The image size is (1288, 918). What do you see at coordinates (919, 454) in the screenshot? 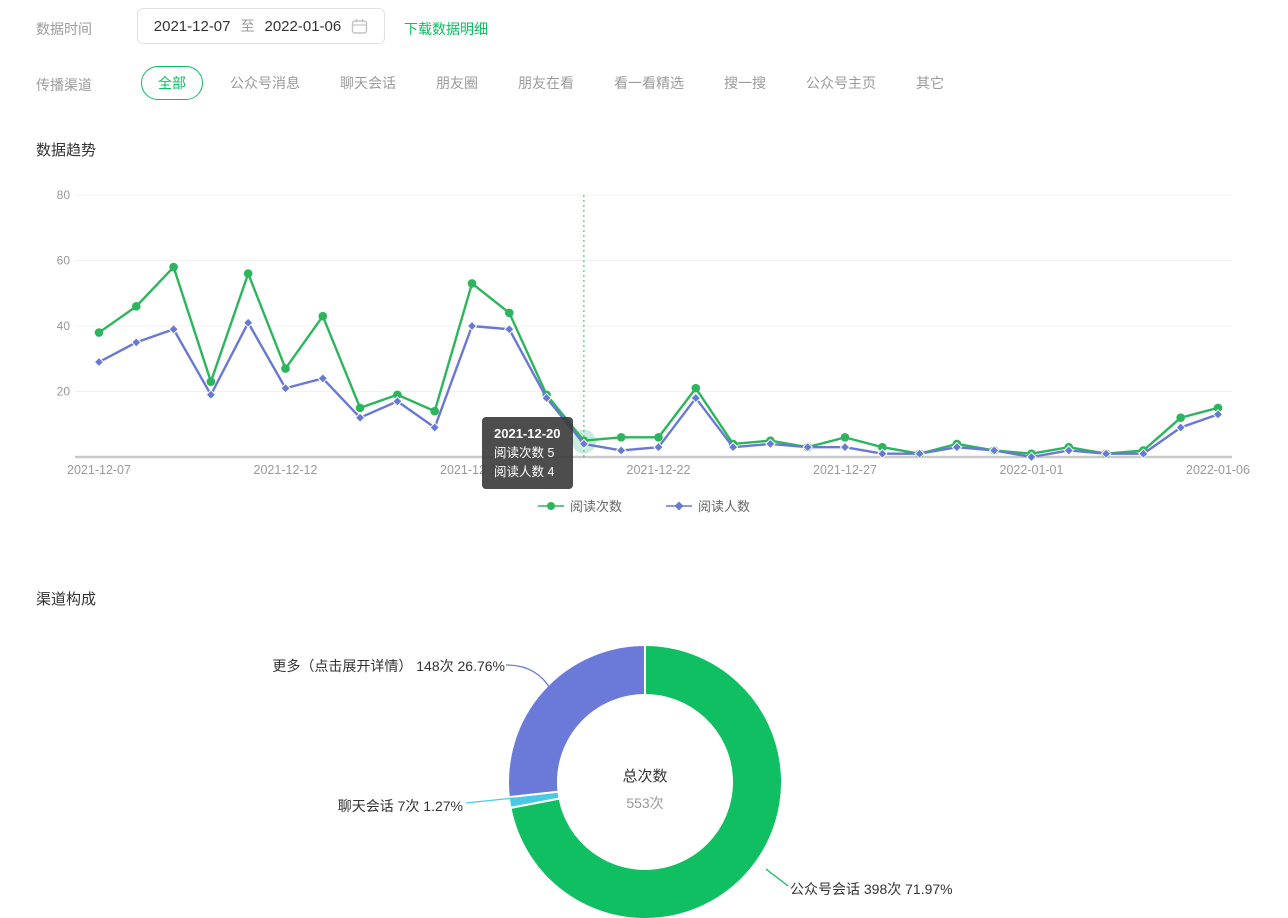
I see `point-阅读人数-2021-12-29` at bounding box center [919, 454].